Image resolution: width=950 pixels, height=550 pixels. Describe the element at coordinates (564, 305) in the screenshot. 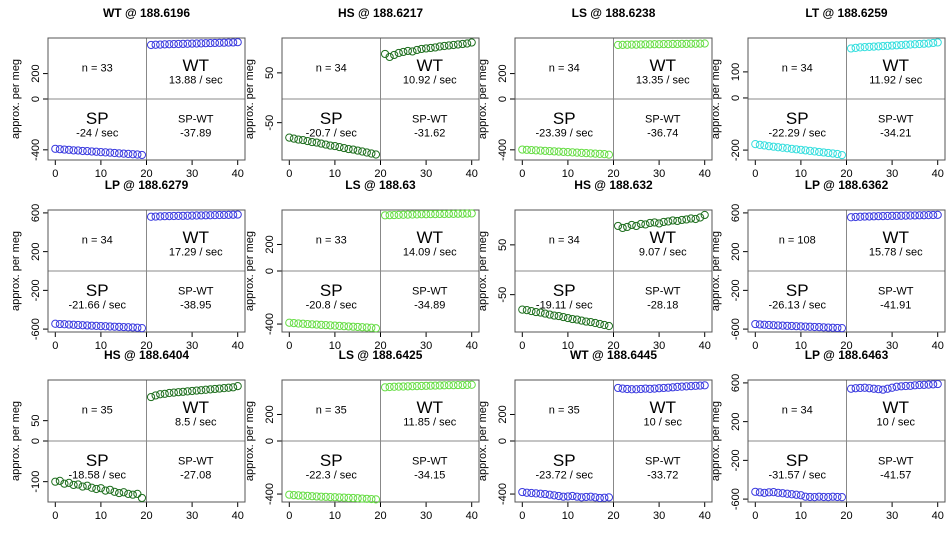

I see `rate: -19.11 / sec` at that location.